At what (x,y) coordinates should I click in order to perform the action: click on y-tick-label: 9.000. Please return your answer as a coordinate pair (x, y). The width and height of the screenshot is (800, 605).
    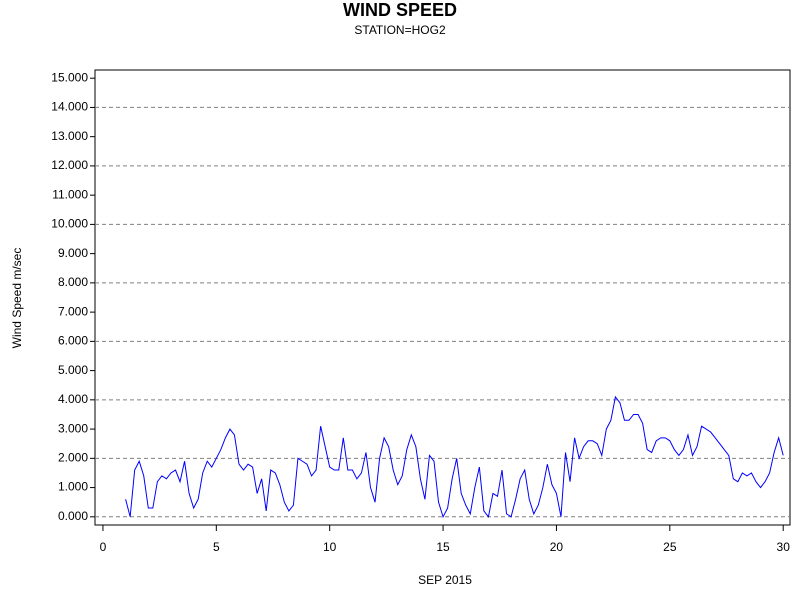
    Looking at the image, I should click on (73, 253).